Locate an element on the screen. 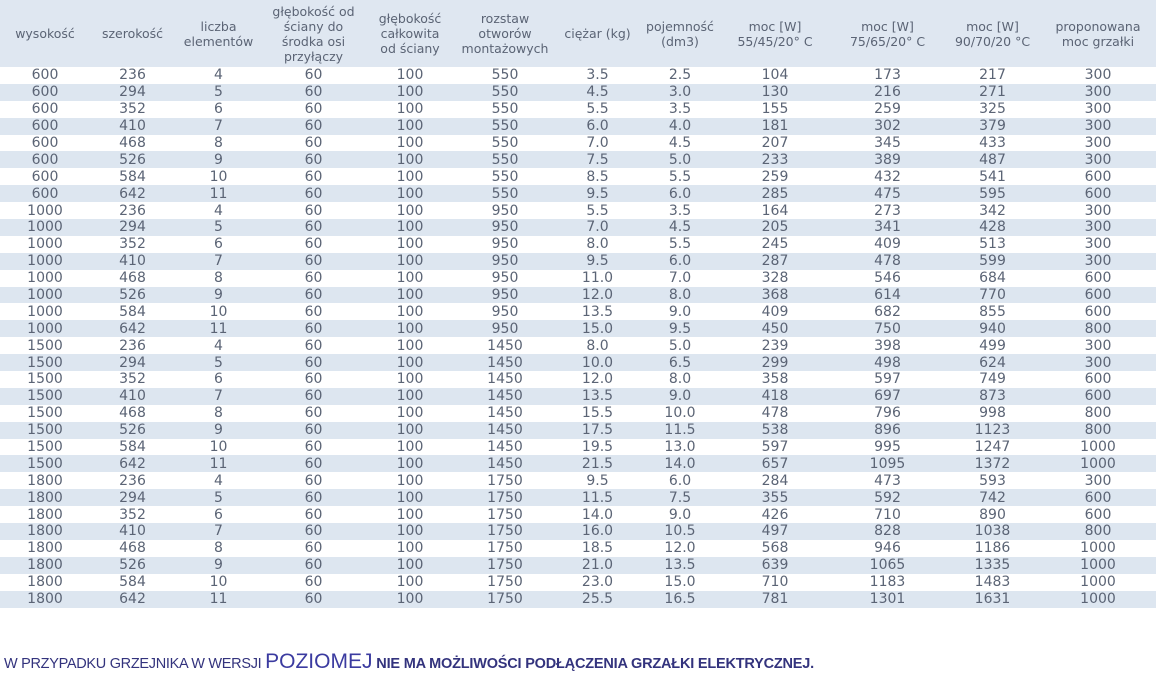 The image size is (1156, 693). column-header-line: 75/65/20° C is located at coordinates (887, 41).